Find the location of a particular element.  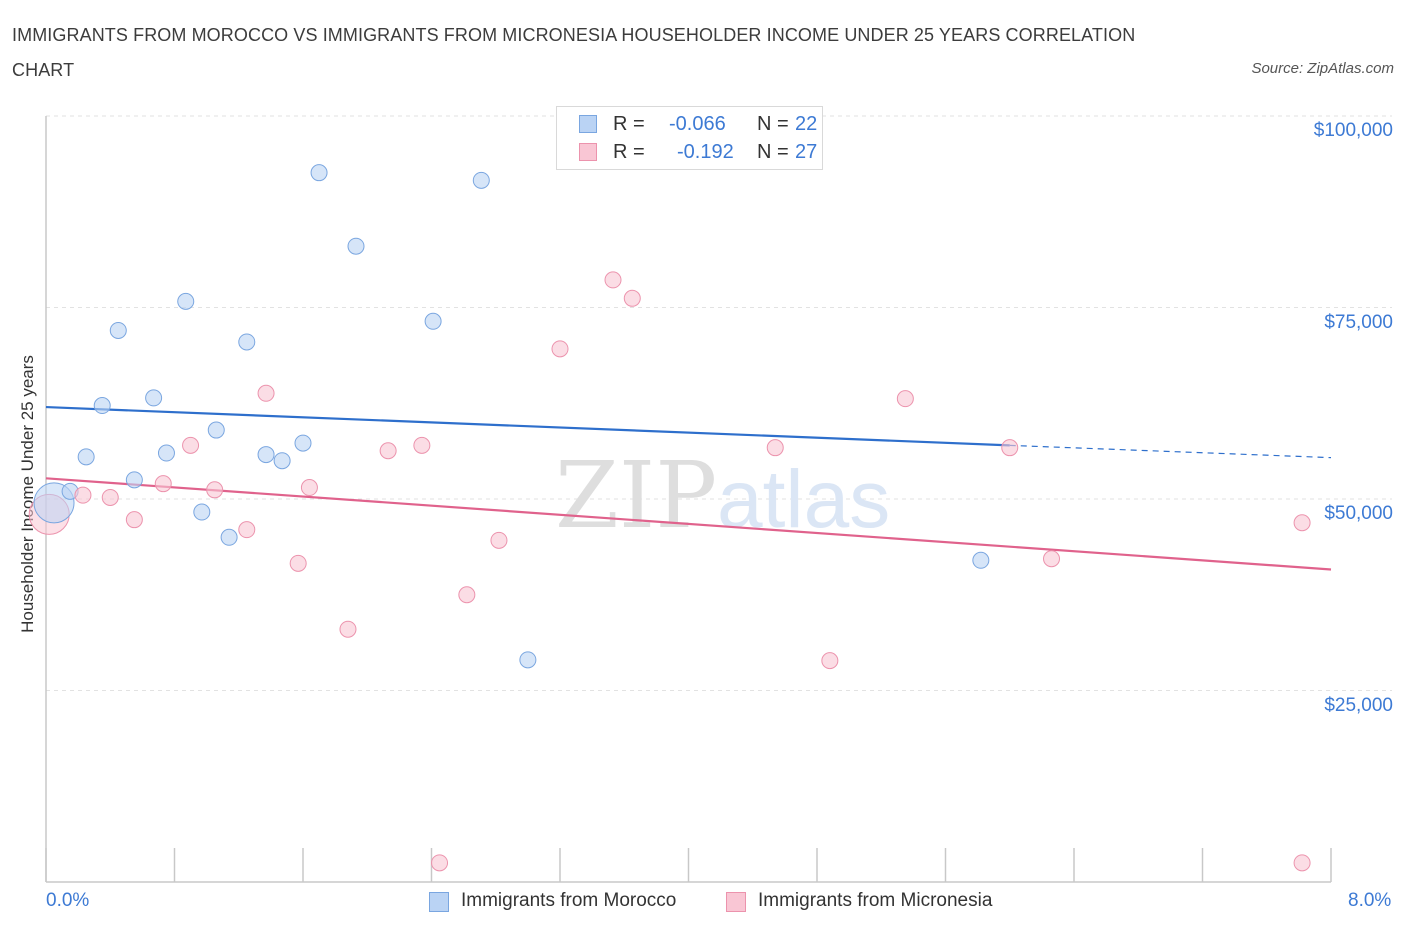

y-tick-label: $100,000 is located at coordinates (1353, 130).